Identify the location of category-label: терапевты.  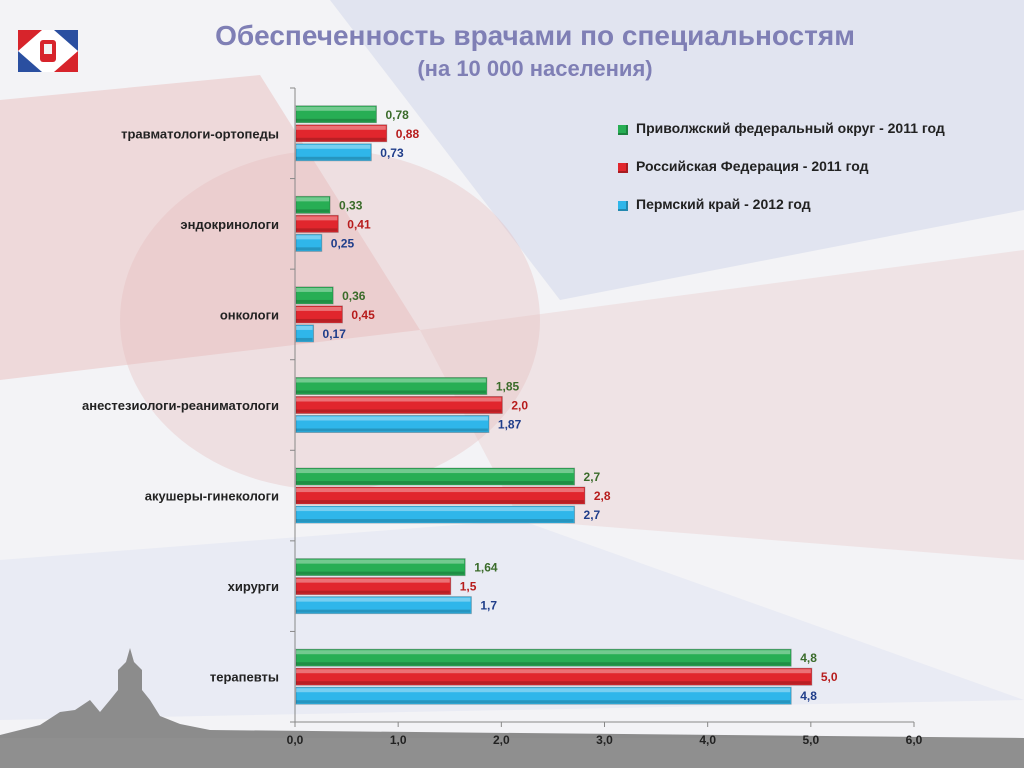
(244, 677).